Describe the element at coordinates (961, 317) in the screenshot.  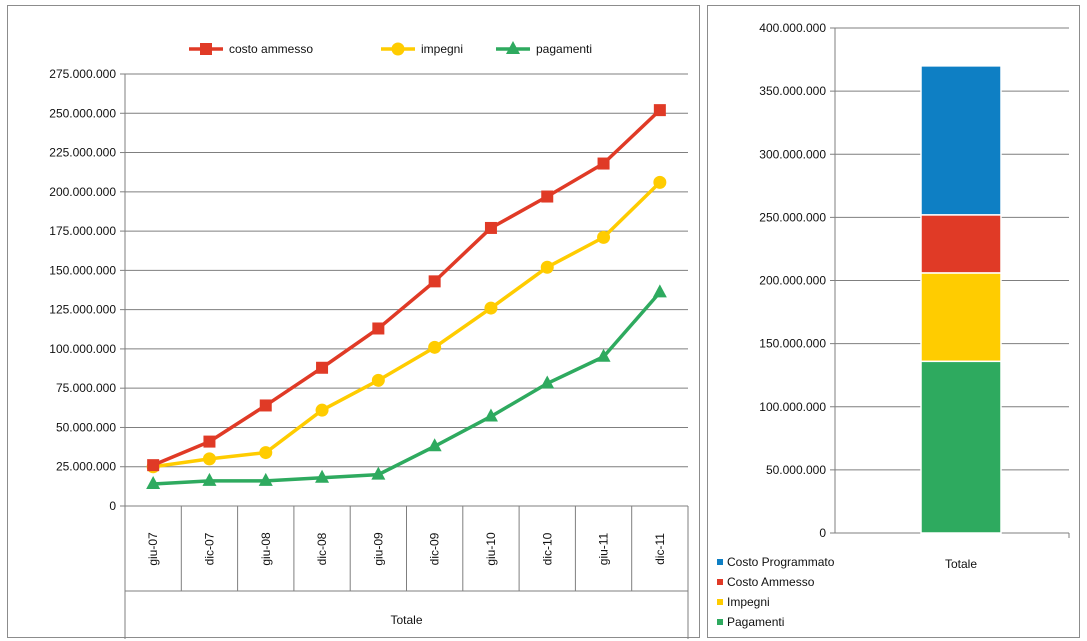
I see `bar-segment-impegni` at that location.